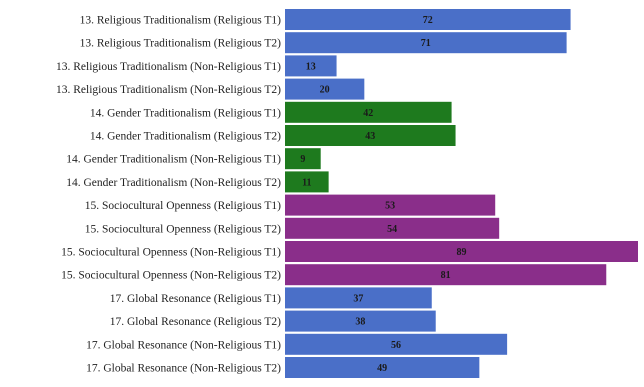  I want to click on value-label: 72, so click(428, 20).